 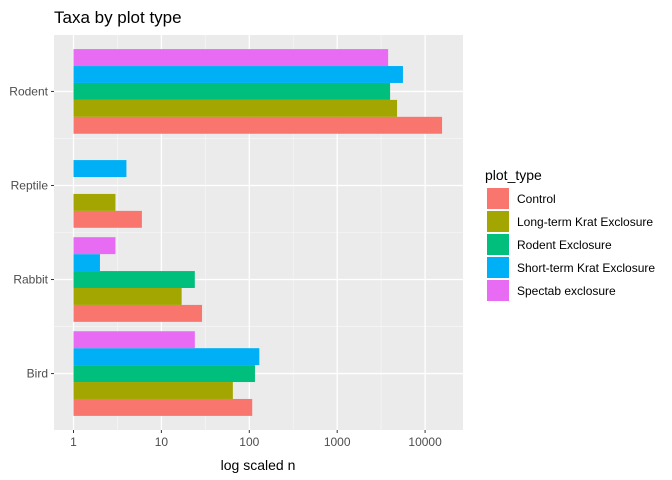 I want to click on bar-reptile-long-term-krat-exclosure, so click(x=94, y=202).